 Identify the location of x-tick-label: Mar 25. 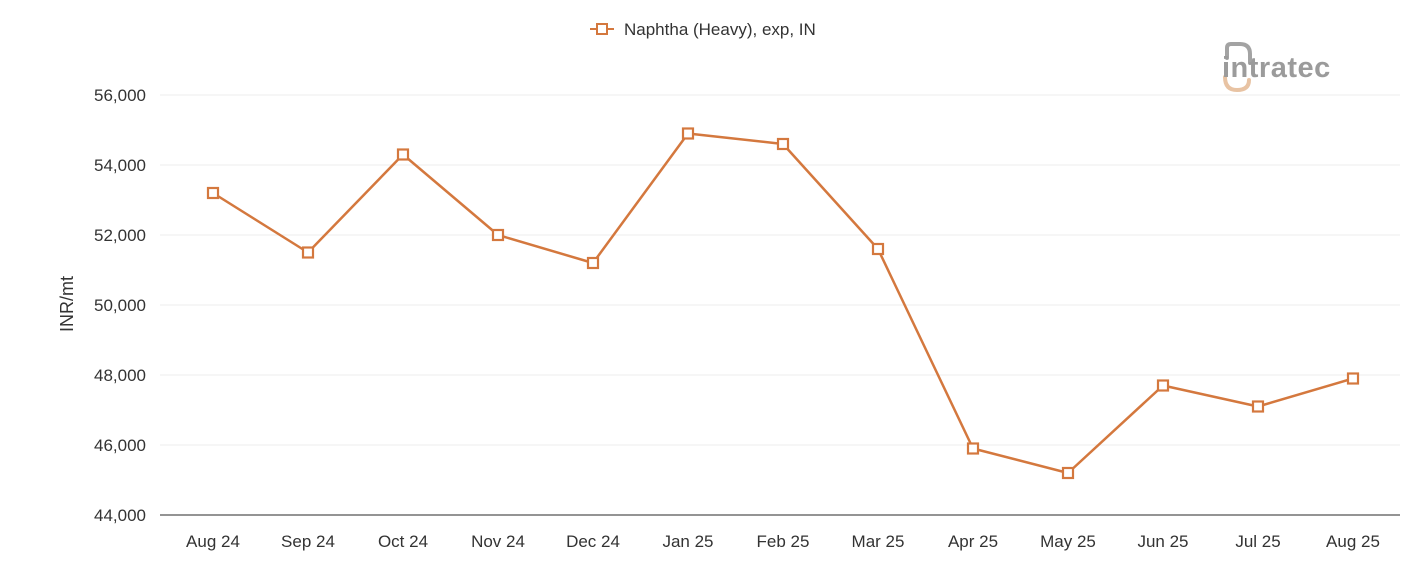
(878, 541).